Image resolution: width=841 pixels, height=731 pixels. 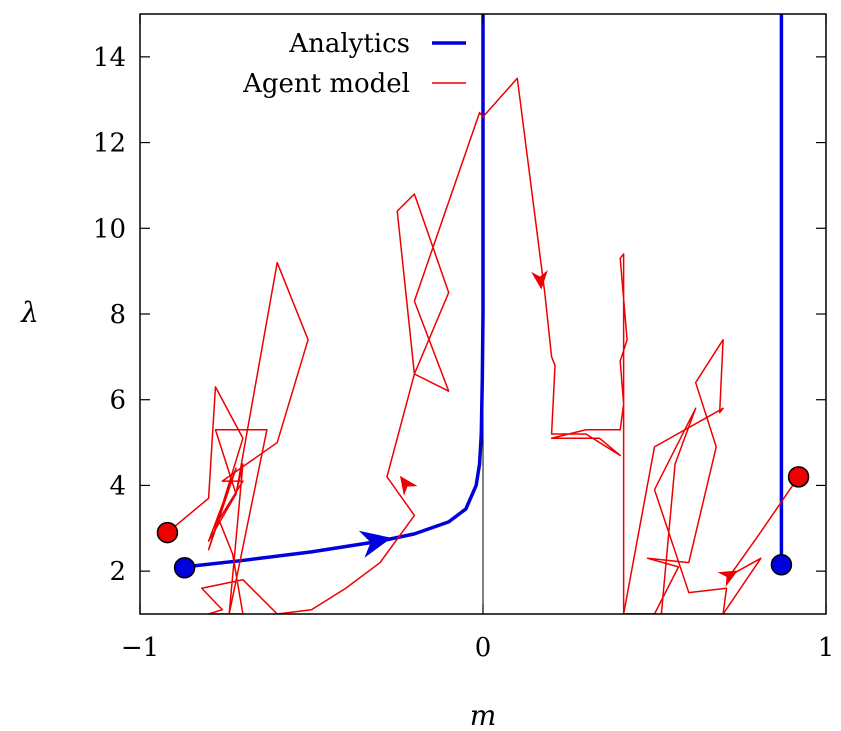 What do you see at coordinates (326, 84) in the screenshot?
I see `legend-label-agent-model: Agent model` at bounding box center [326, 84].